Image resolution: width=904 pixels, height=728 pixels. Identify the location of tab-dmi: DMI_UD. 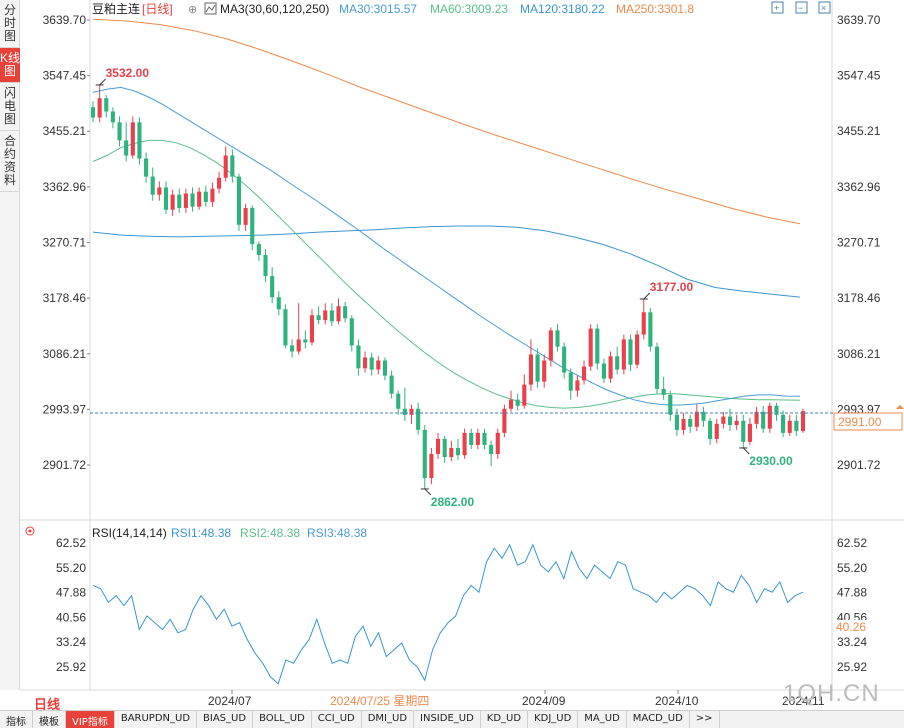
(388, 719).